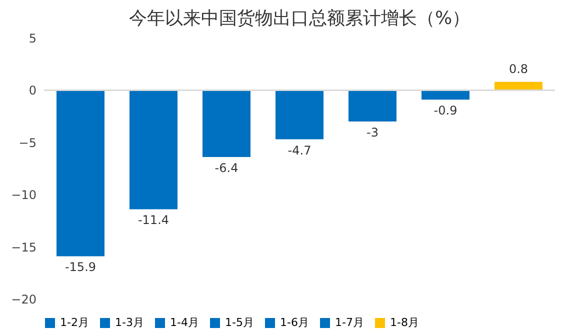 The height and width of the screenshot is (336, 576). Describe the element at coordinates (372, 133) in the screenshot. I see `data-label: -3` at that location.